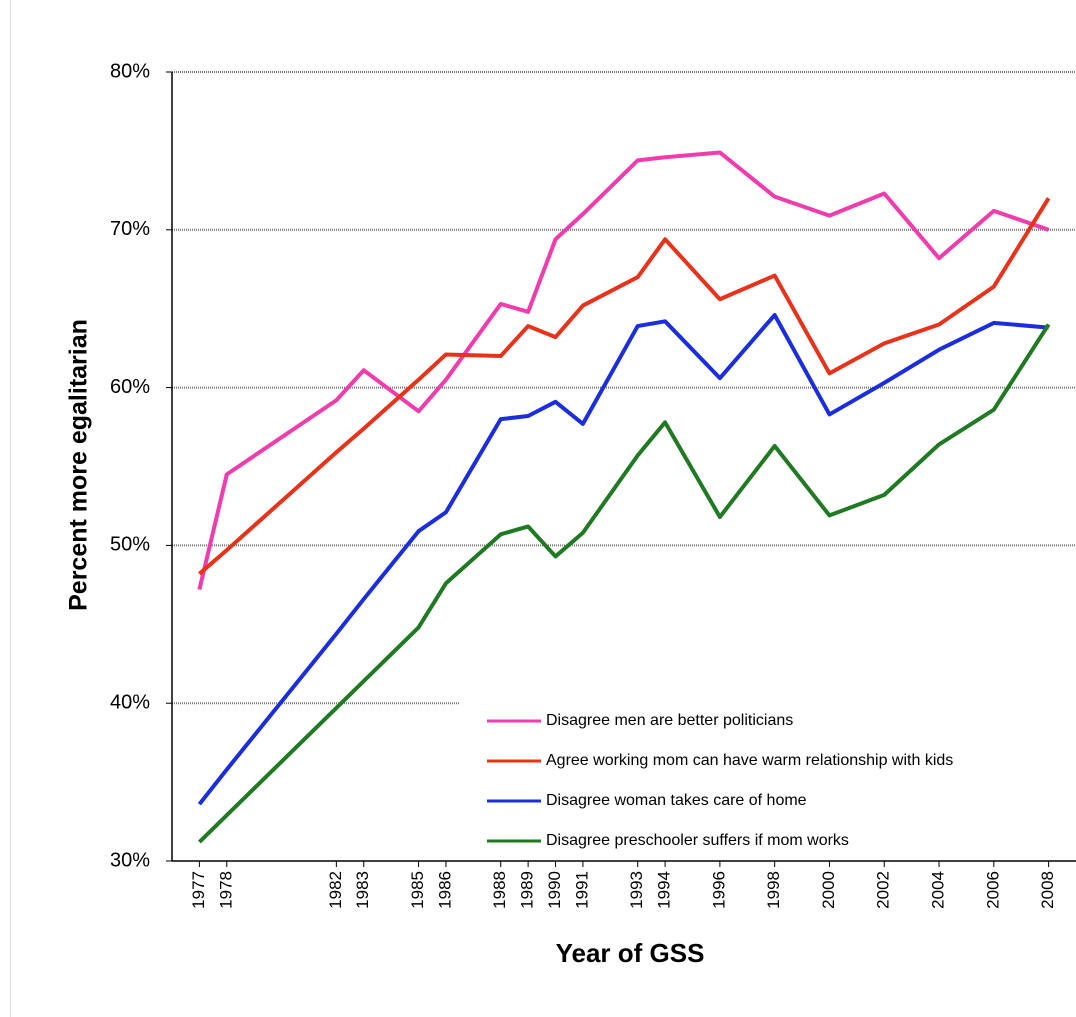 Image resolution: width=1076 pixels, height=1017 pixels. Describe the element at coordinates (130, 860) in the screenshot. I see `y-tick-label: 30%` at that location.